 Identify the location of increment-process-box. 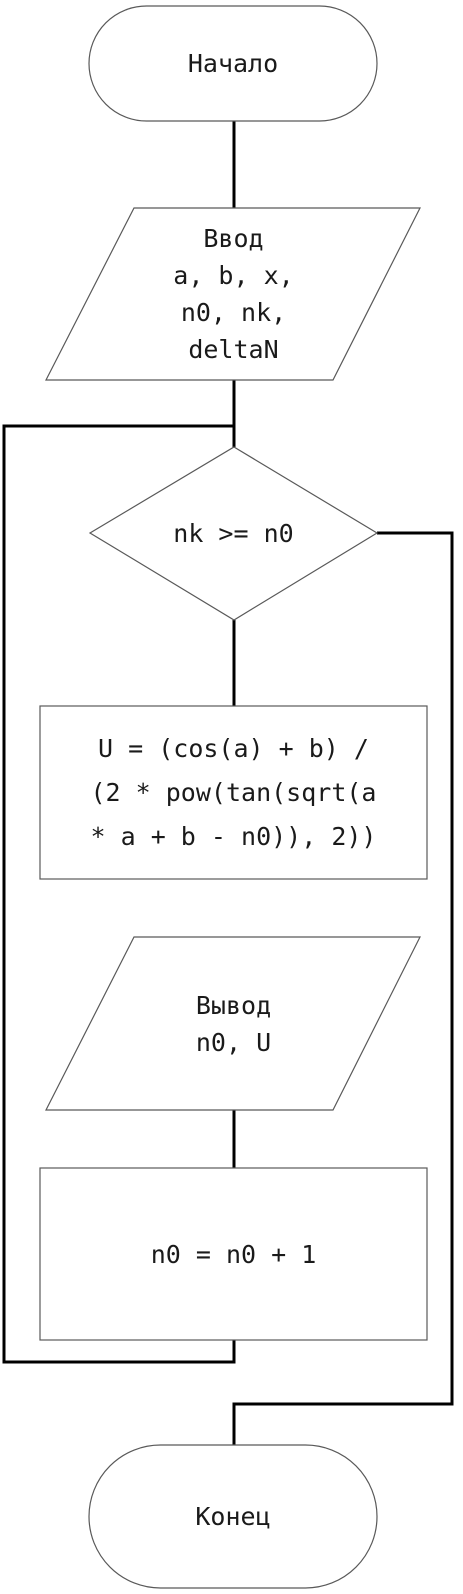
(233, 1254).